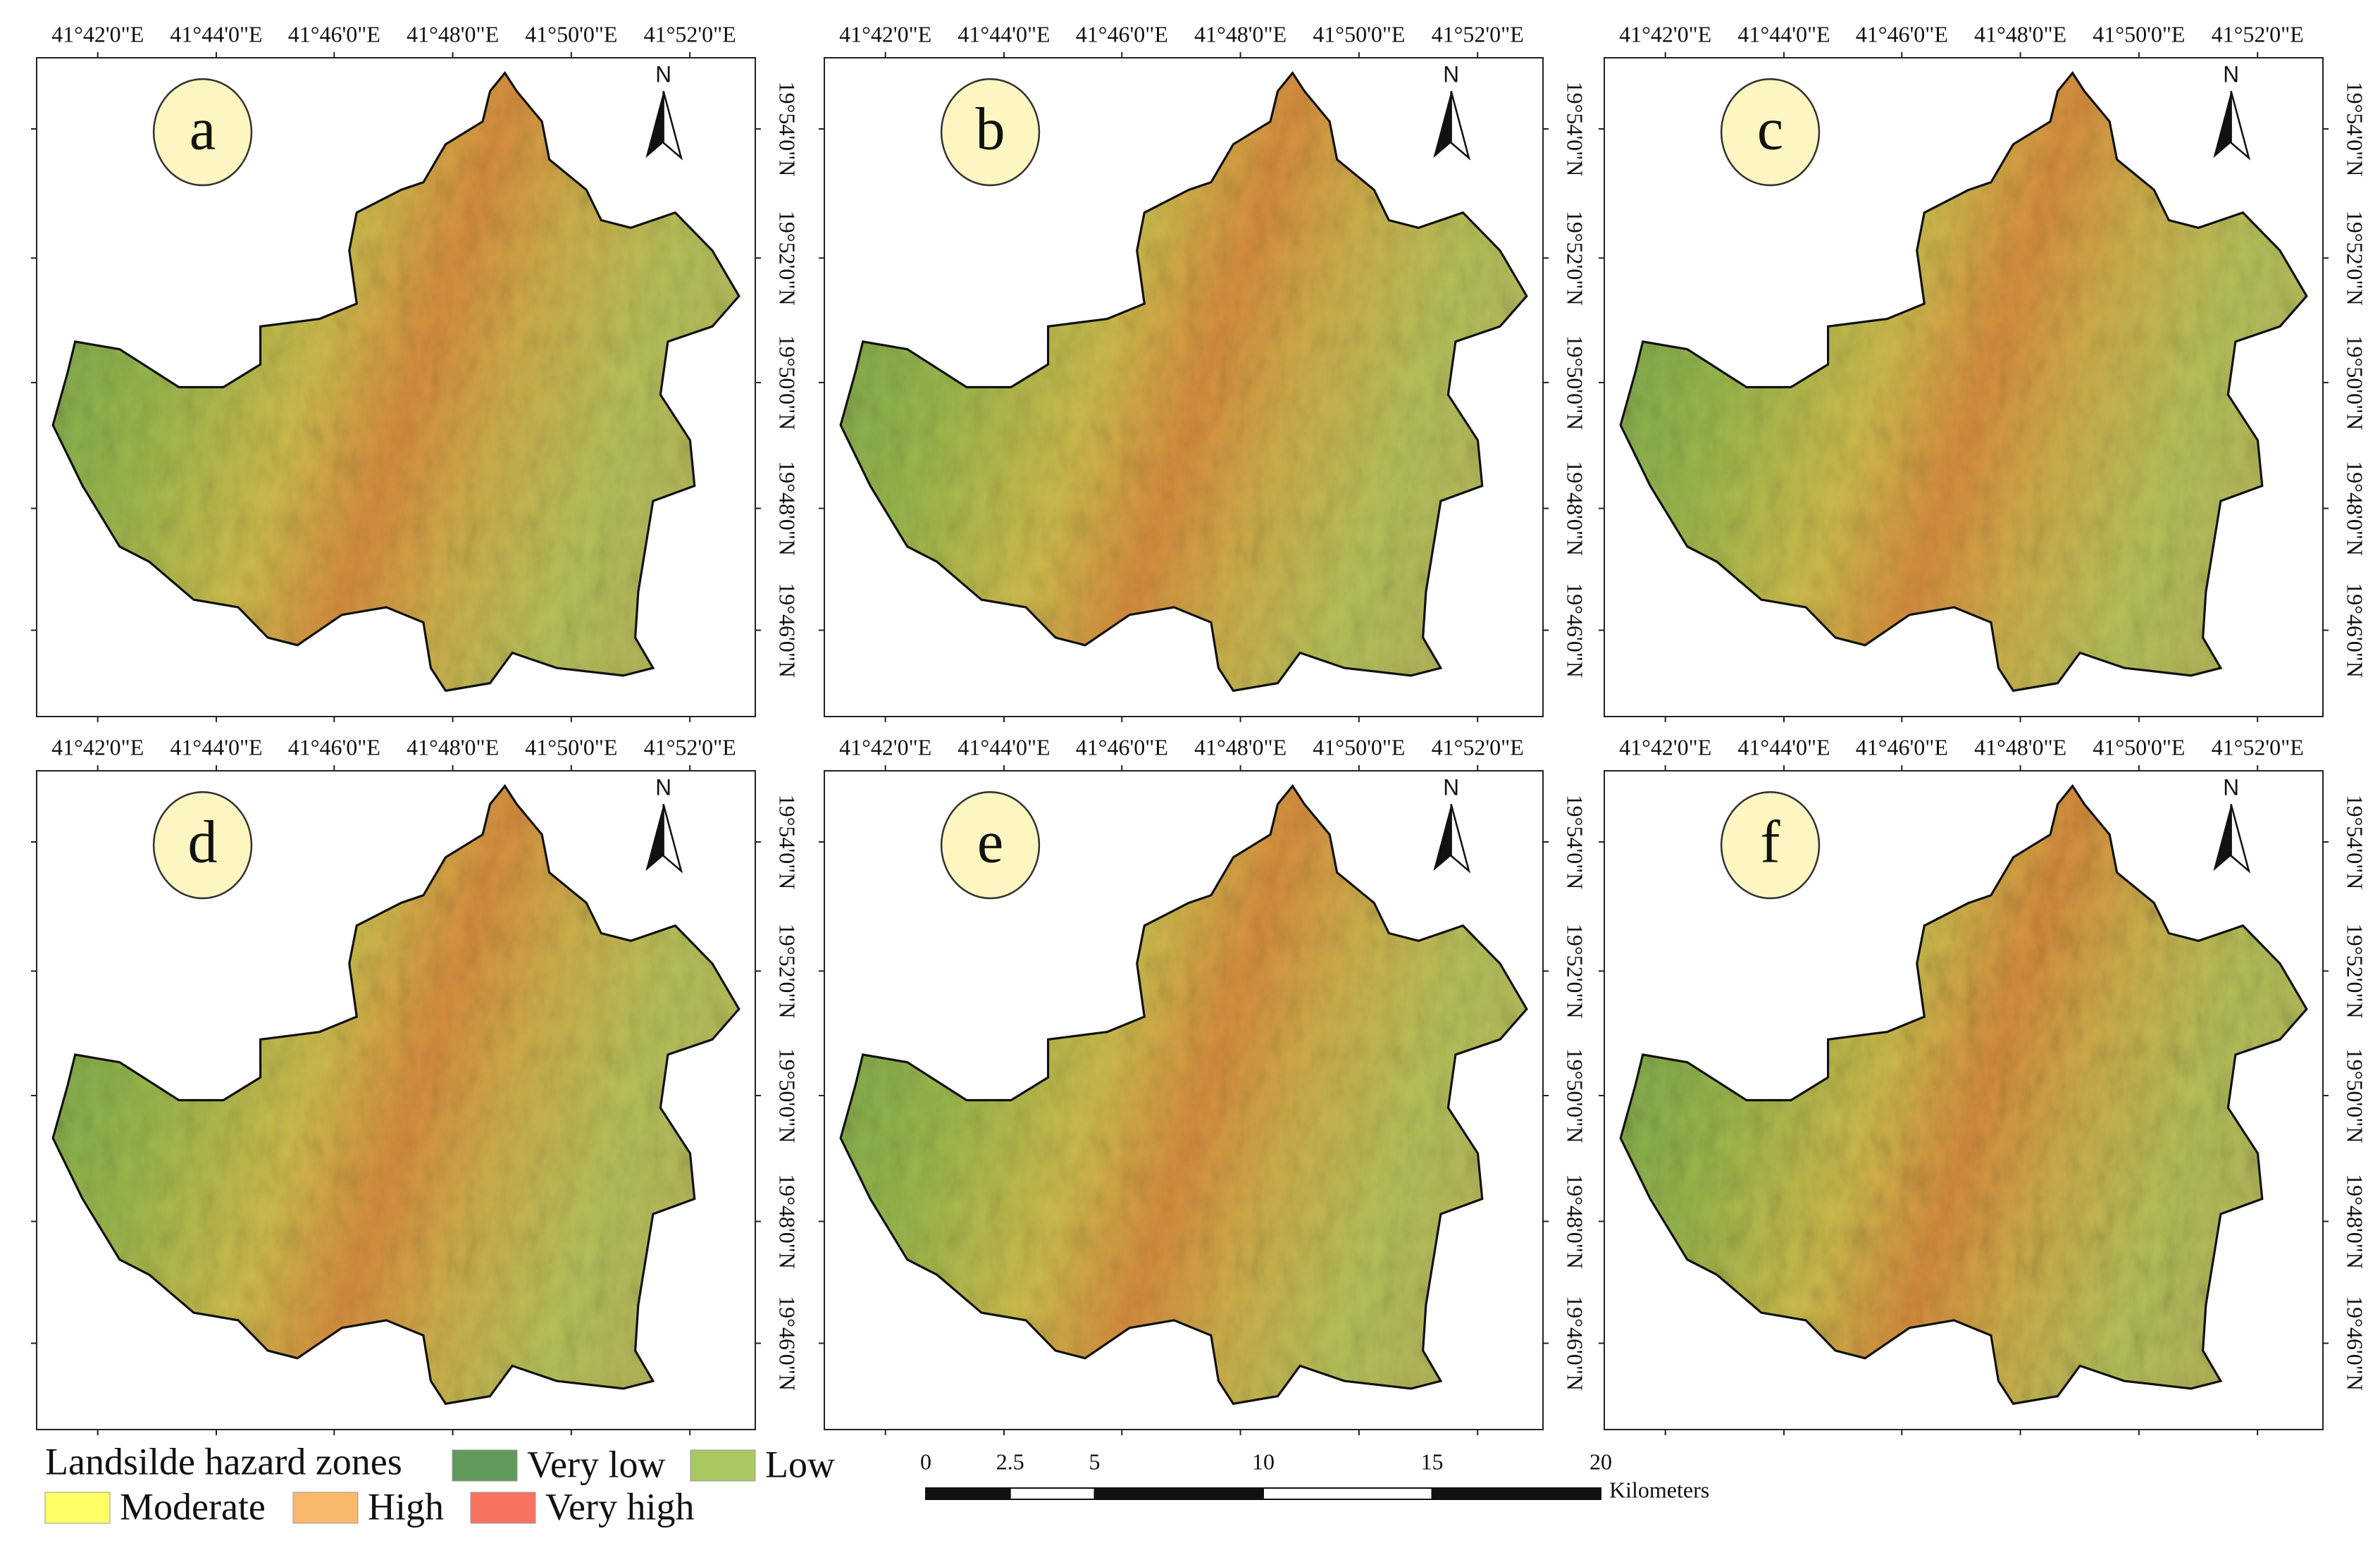 This screenshot has height=1543, width=2380. What do you see at coordinates (1263, 1461) in the screenshot?
I see `scale-label: 10` at bounding box center [1263, 1461].